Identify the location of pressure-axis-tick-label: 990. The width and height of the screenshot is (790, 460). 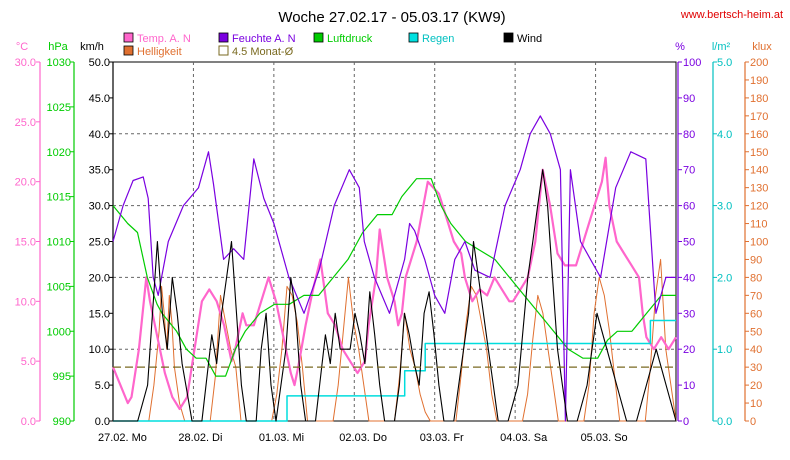
(62, 422).